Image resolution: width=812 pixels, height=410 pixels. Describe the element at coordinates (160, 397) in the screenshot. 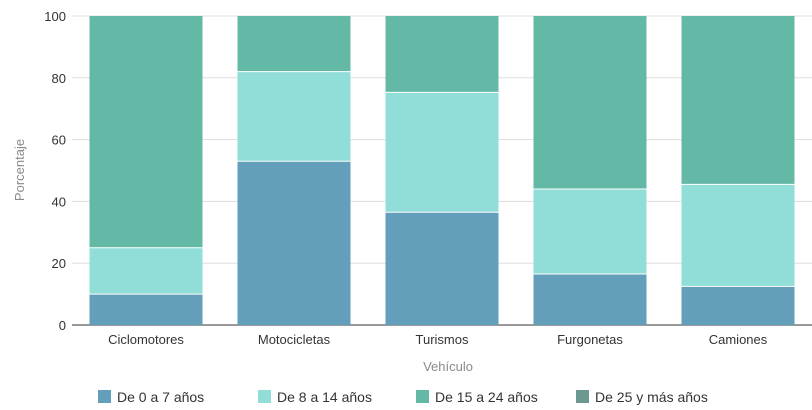

I see `legend-label: De 0 a 7 años` at that location.